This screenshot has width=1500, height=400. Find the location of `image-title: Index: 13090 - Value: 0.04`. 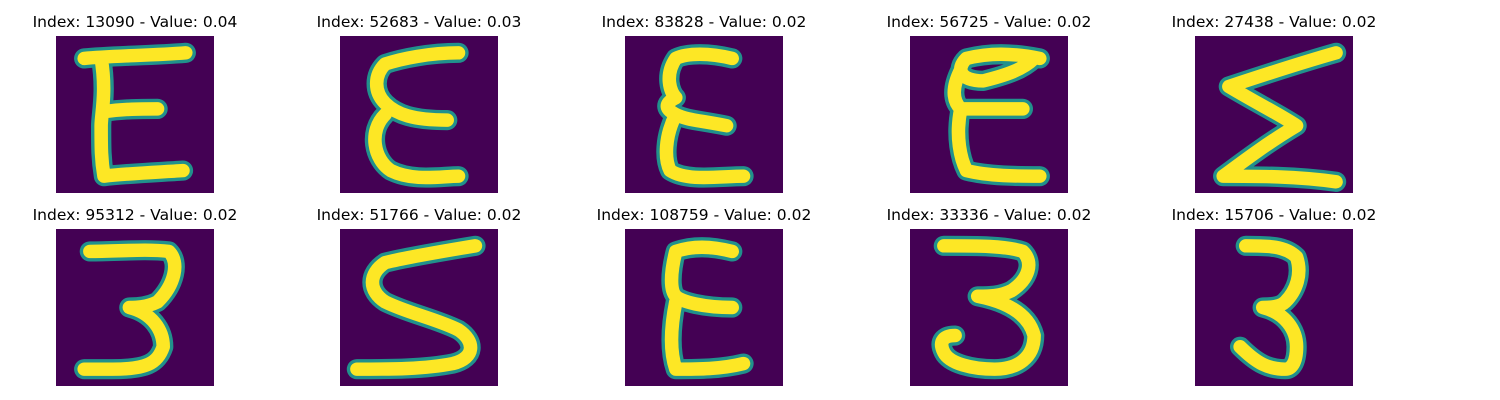

image-title: Index: 13090 - Value: 0.04 is located at coordinates (135, 22).